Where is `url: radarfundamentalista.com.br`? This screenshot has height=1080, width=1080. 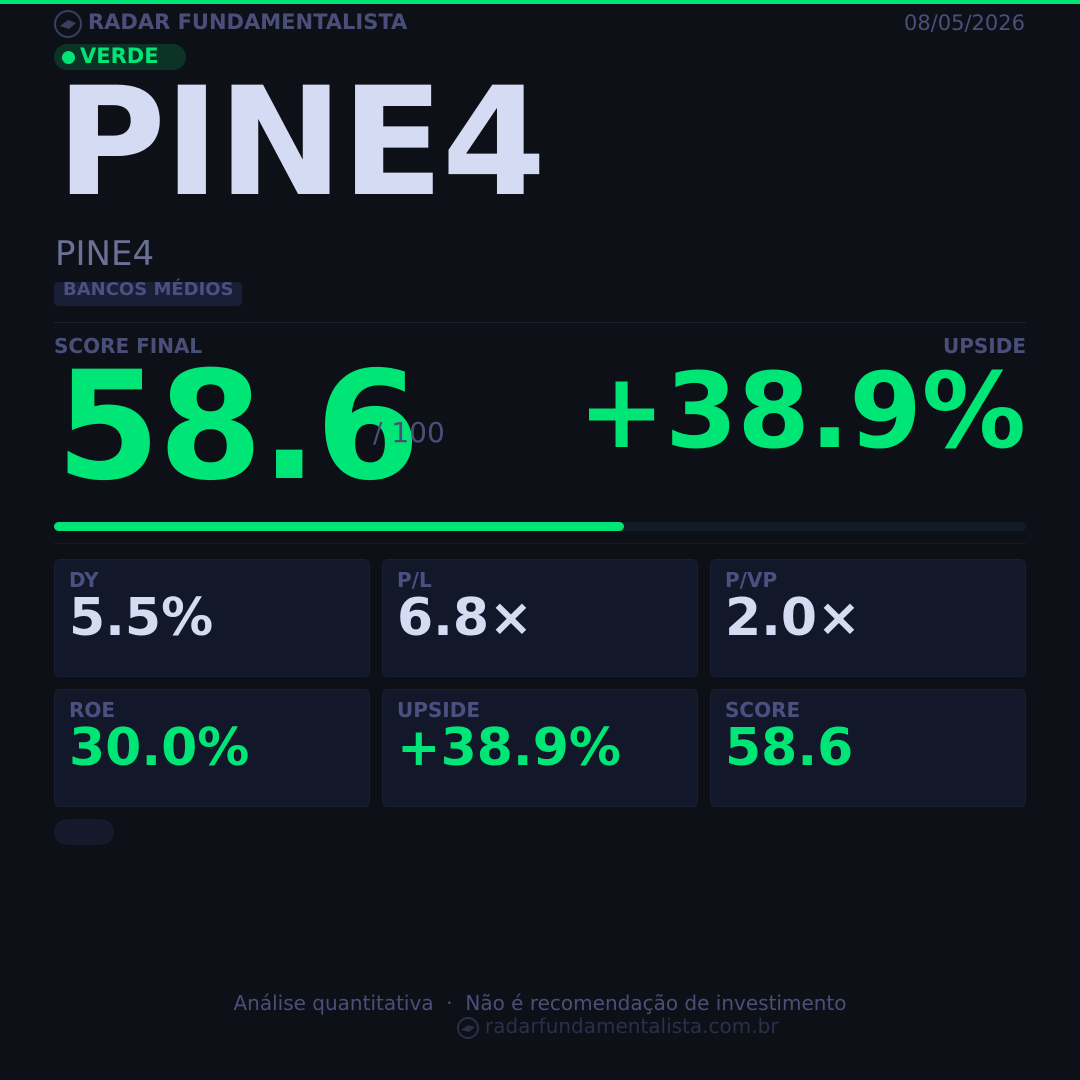
url: radarfundamentalista.com.br is located at coordinates (632, 1026).